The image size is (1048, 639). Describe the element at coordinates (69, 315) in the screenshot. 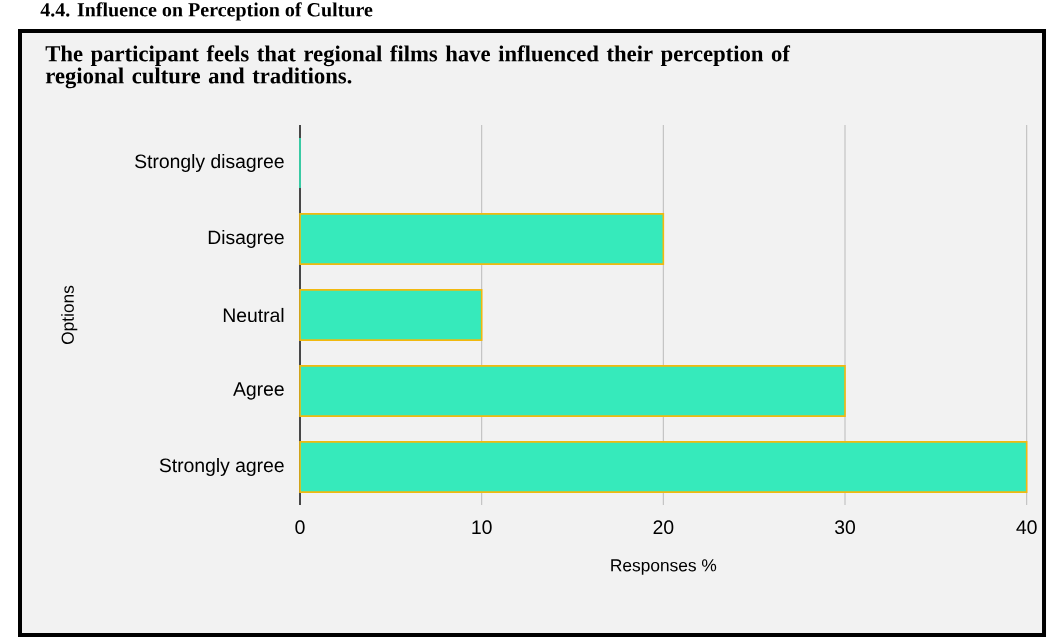

I see `y-axis-title: Options` at that location.